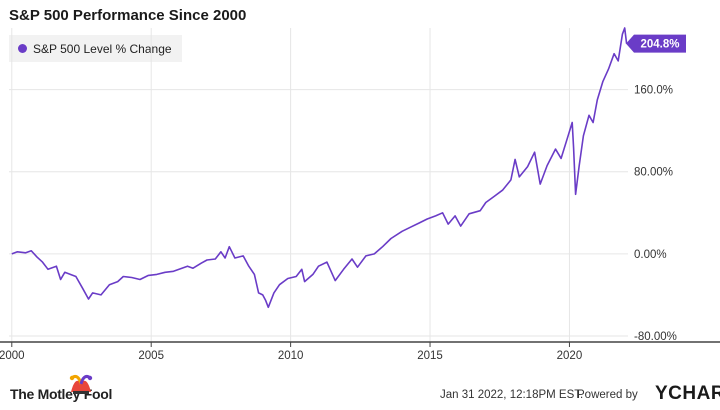  Describe the element at coordinates (430, 356) in the screenshot. I see `x-tick-label: 2015` at that location.